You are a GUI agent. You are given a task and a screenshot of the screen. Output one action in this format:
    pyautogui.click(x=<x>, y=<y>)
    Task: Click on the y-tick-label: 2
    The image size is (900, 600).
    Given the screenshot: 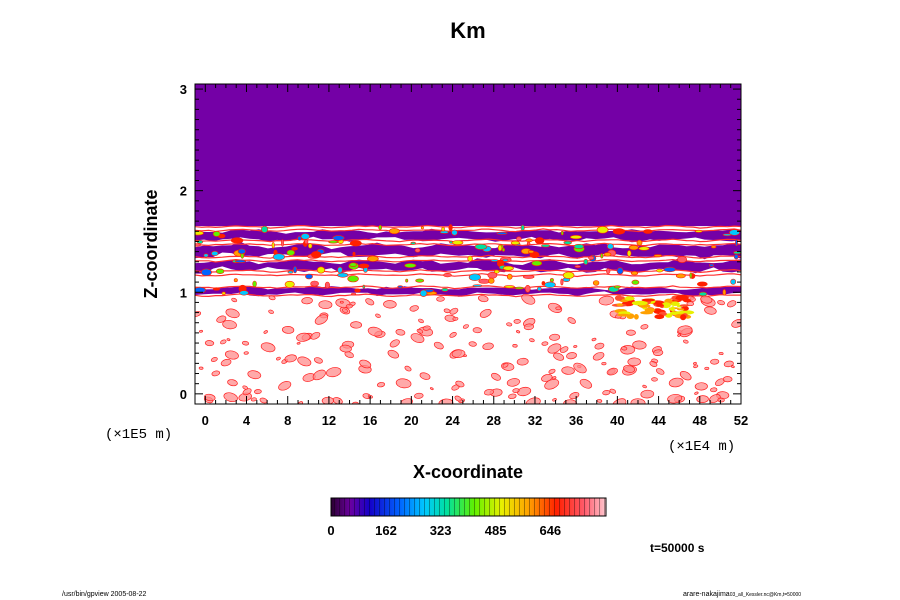 What is the action you would take?
    pyautogui.click(x=183, y=191)
    